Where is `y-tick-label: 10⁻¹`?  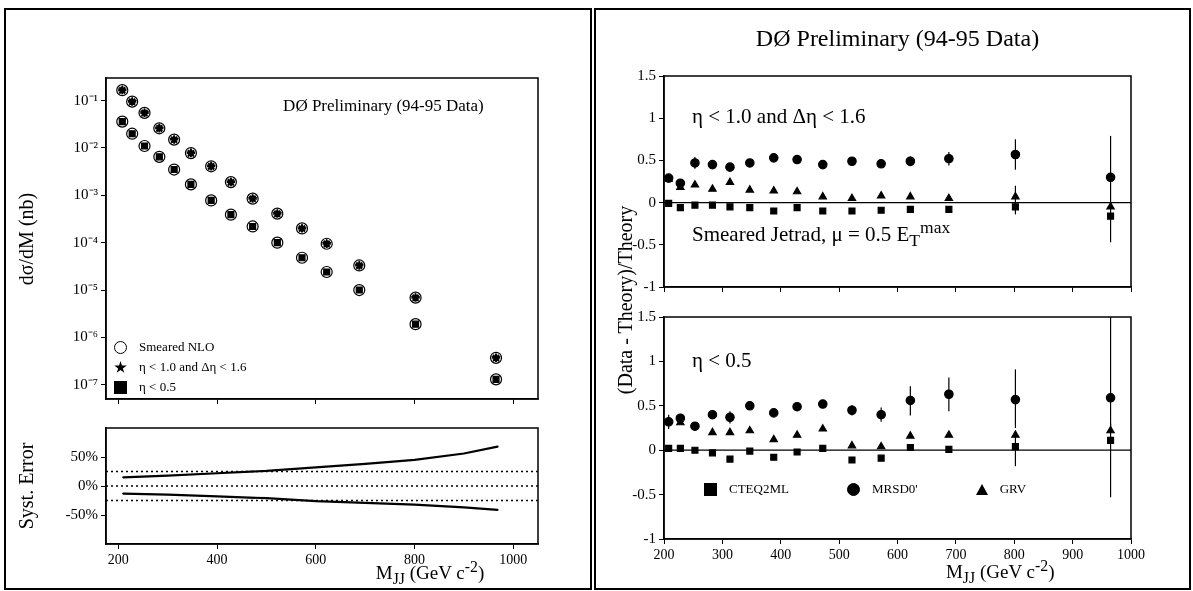
y-tick-label: 10⁻¹ is located at coordinates (85, 99).